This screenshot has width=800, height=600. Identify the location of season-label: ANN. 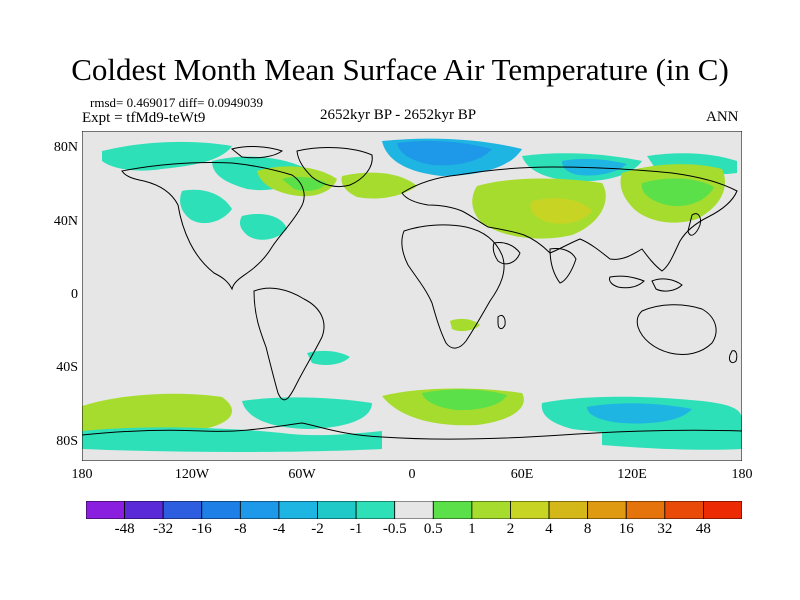
(722, 117).